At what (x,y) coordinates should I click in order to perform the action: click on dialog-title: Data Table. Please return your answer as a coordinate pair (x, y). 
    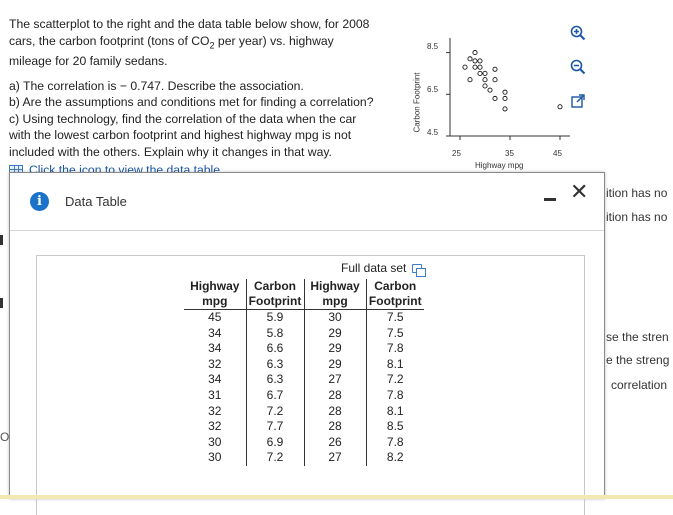
    Looking at the image, I should click on (96, 201).